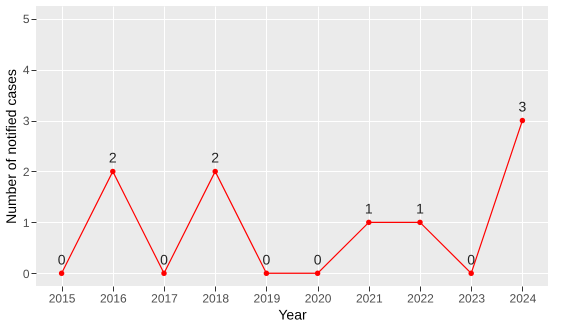 Image resolution: width=573 pixels, height=333 pixels. Describe the element at coordinates (113, 299) in the screenshot. I see `x-tick-label: 2016` at that location.